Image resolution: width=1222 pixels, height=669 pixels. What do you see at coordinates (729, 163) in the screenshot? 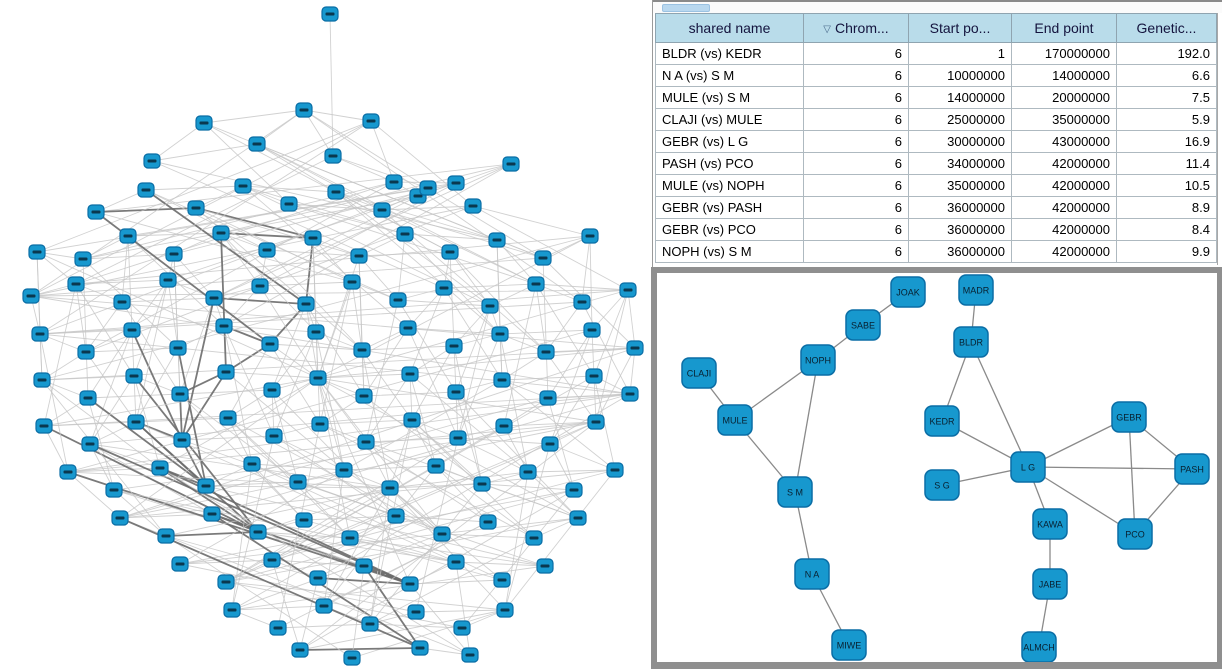
I see `table-cell: PASH (vs) PCO` at bounding box center [729, 163].